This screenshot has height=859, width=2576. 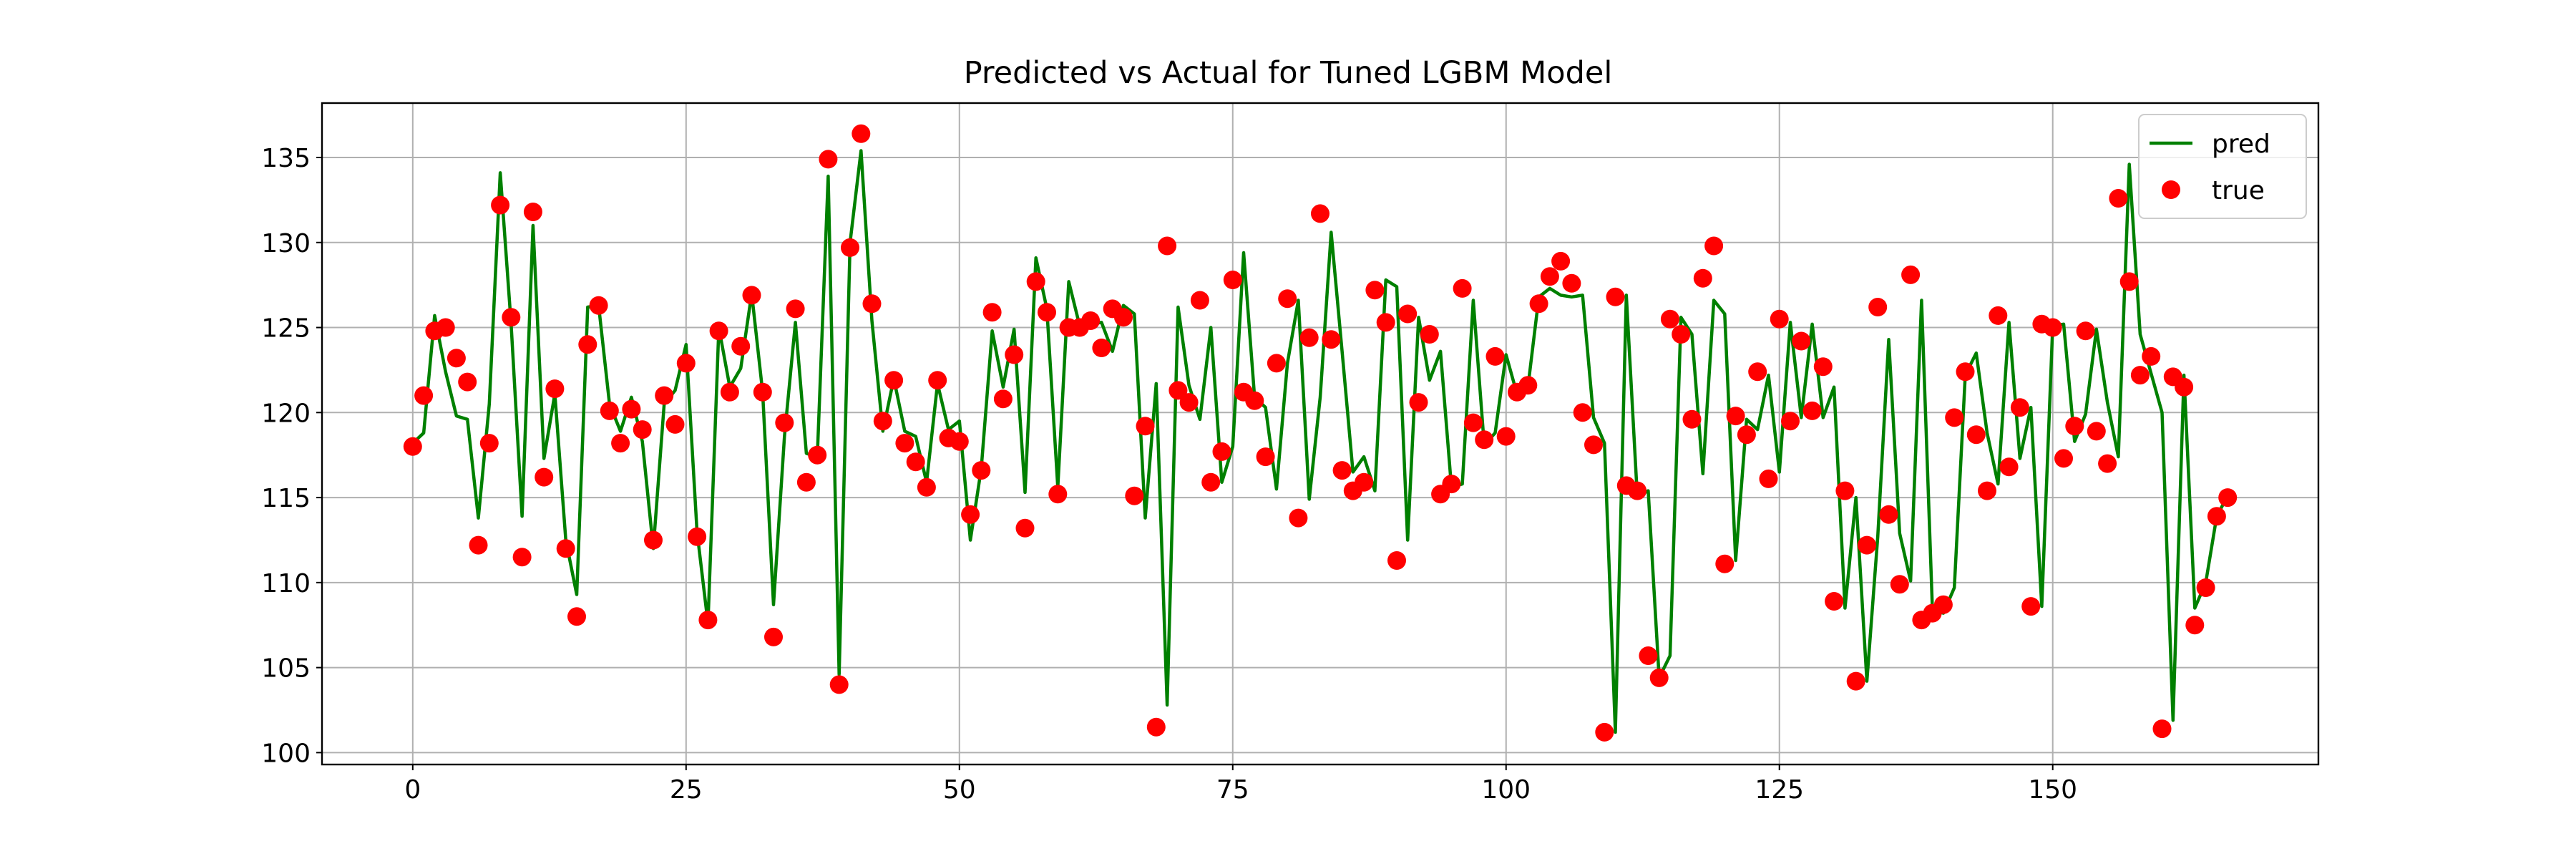 I want to click on x-tick-label: 125, so click(x=1779, y=790).